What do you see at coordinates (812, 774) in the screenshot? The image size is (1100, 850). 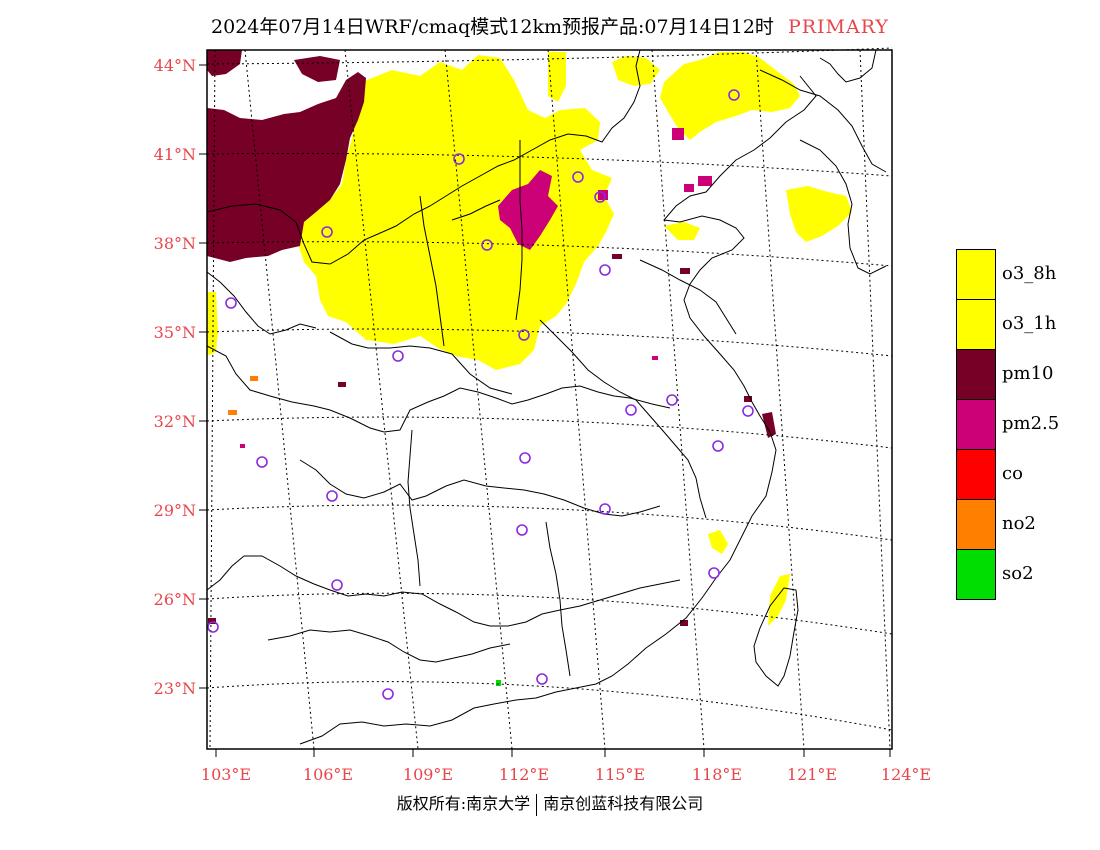 I see `lon-label-121: 121°E` at bounding box center [812, 774].